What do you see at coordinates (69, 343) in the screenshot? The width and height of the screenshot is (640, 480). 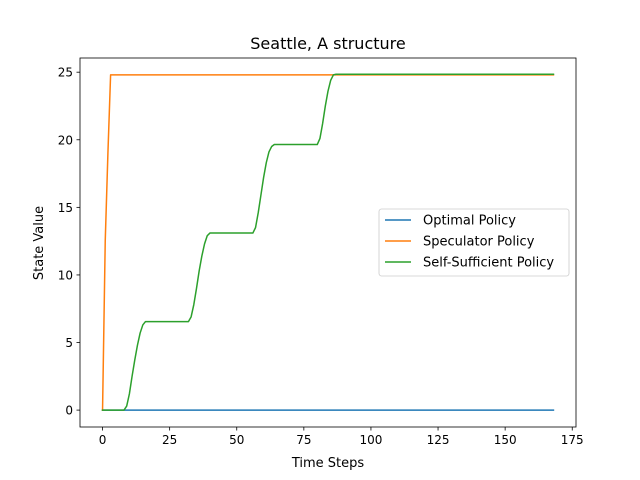 I see `y-tick-label: 5` at bounding box center [69, 343].